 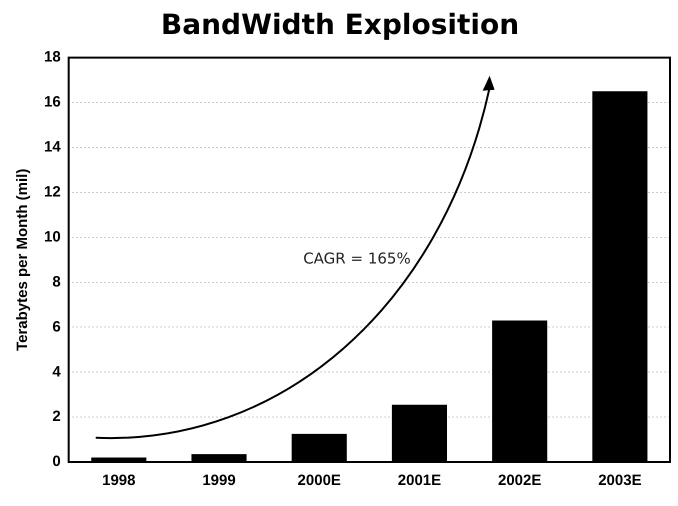 What do you see at coordinates (56, 461) in the screenshot?
I see `y-tick-label: 0` at bounding box center [56, 461].